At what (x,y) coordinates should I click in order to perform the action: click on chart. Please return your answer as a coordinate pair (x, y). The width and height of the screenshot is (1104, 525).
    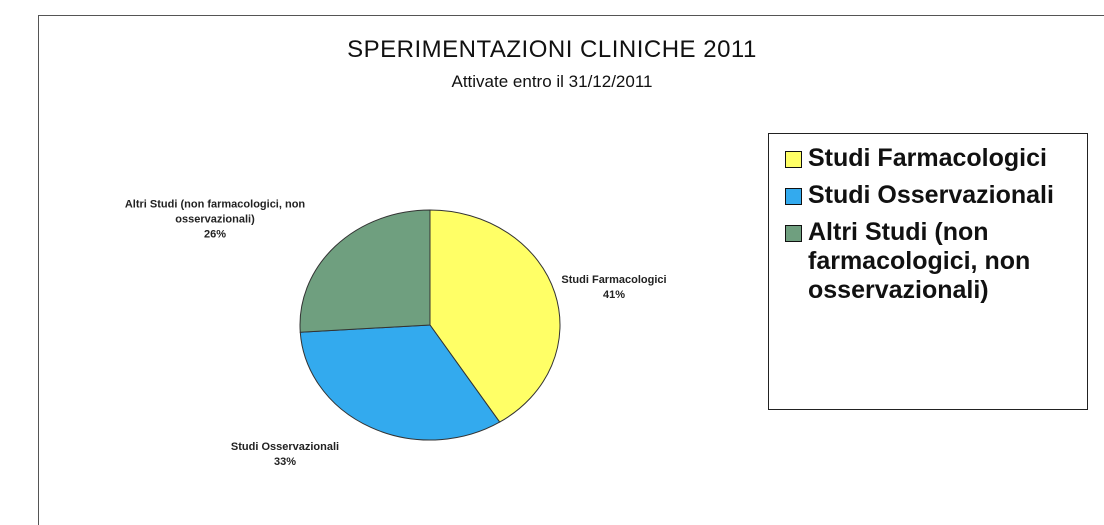
    Looking at the image, I should click on (430, 325).